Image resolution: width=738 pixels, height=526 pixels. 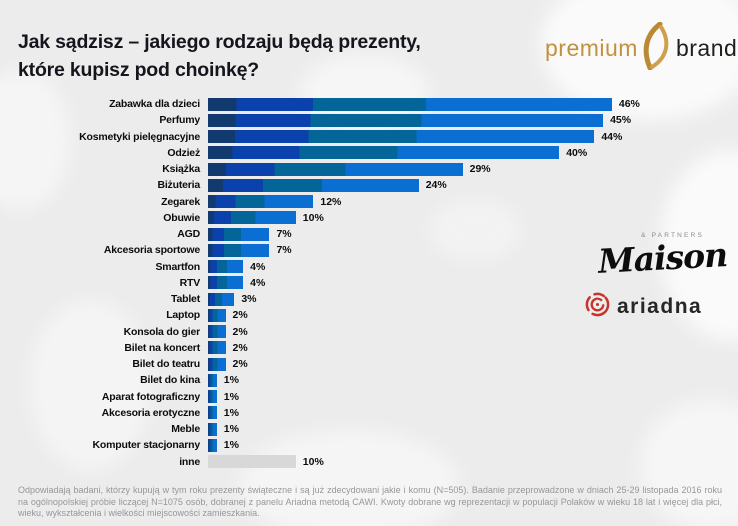 What do you see at coordinates (181, 217) in the screenshot?
I see `category-label: Obuwie` at bounding box center [181, 217].